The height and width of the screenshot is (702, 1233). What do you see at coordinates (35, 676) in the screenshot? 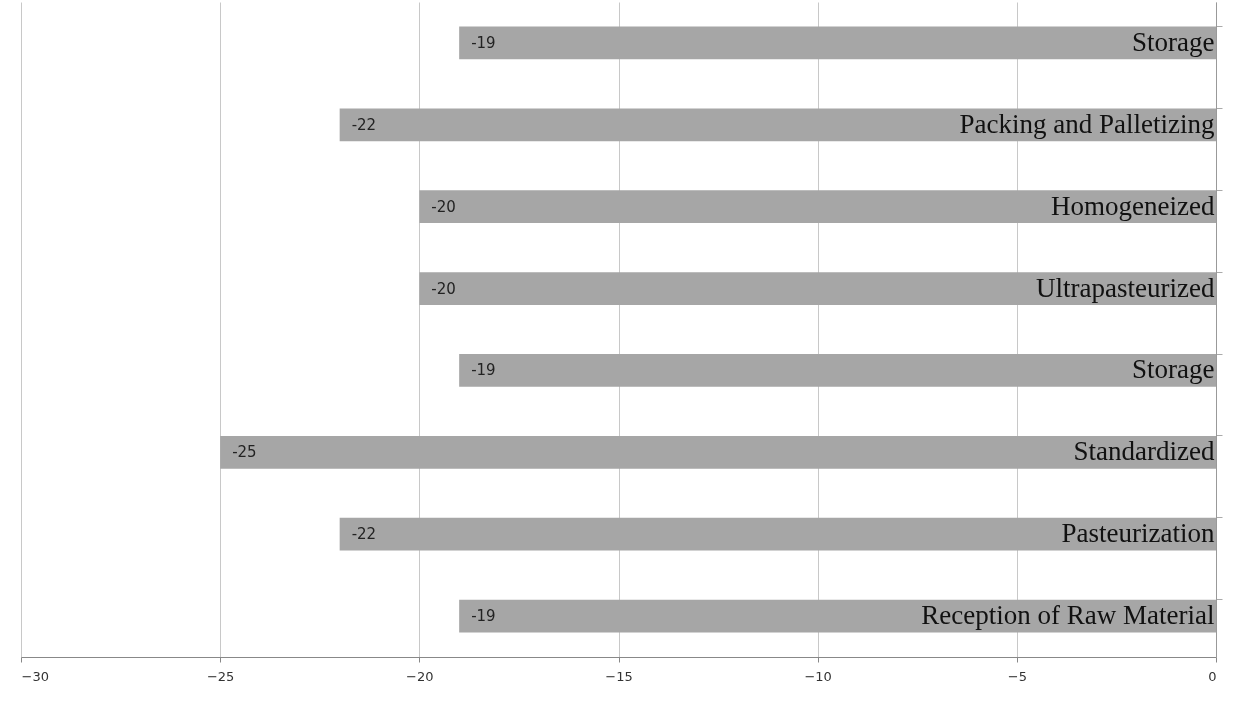
I see `x-tick-label: −30` at bounding box center [35, 676].